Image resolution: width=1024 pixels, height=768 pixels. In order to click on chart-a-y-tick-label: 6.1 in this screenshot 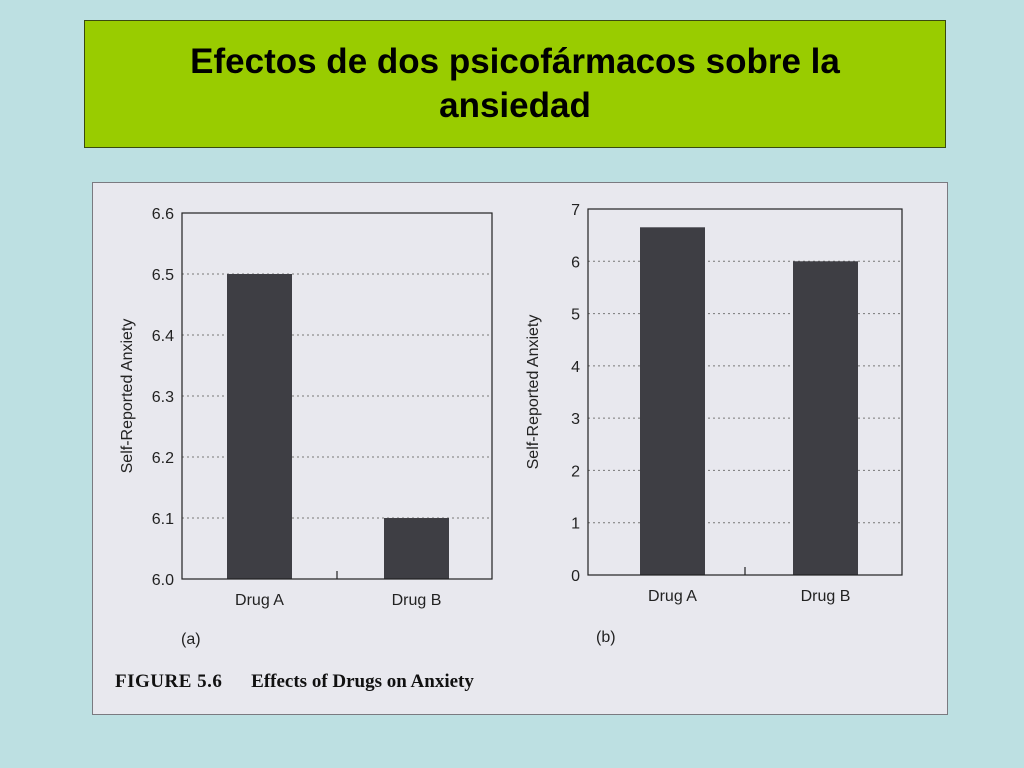, I will do `click(163, 519)`.